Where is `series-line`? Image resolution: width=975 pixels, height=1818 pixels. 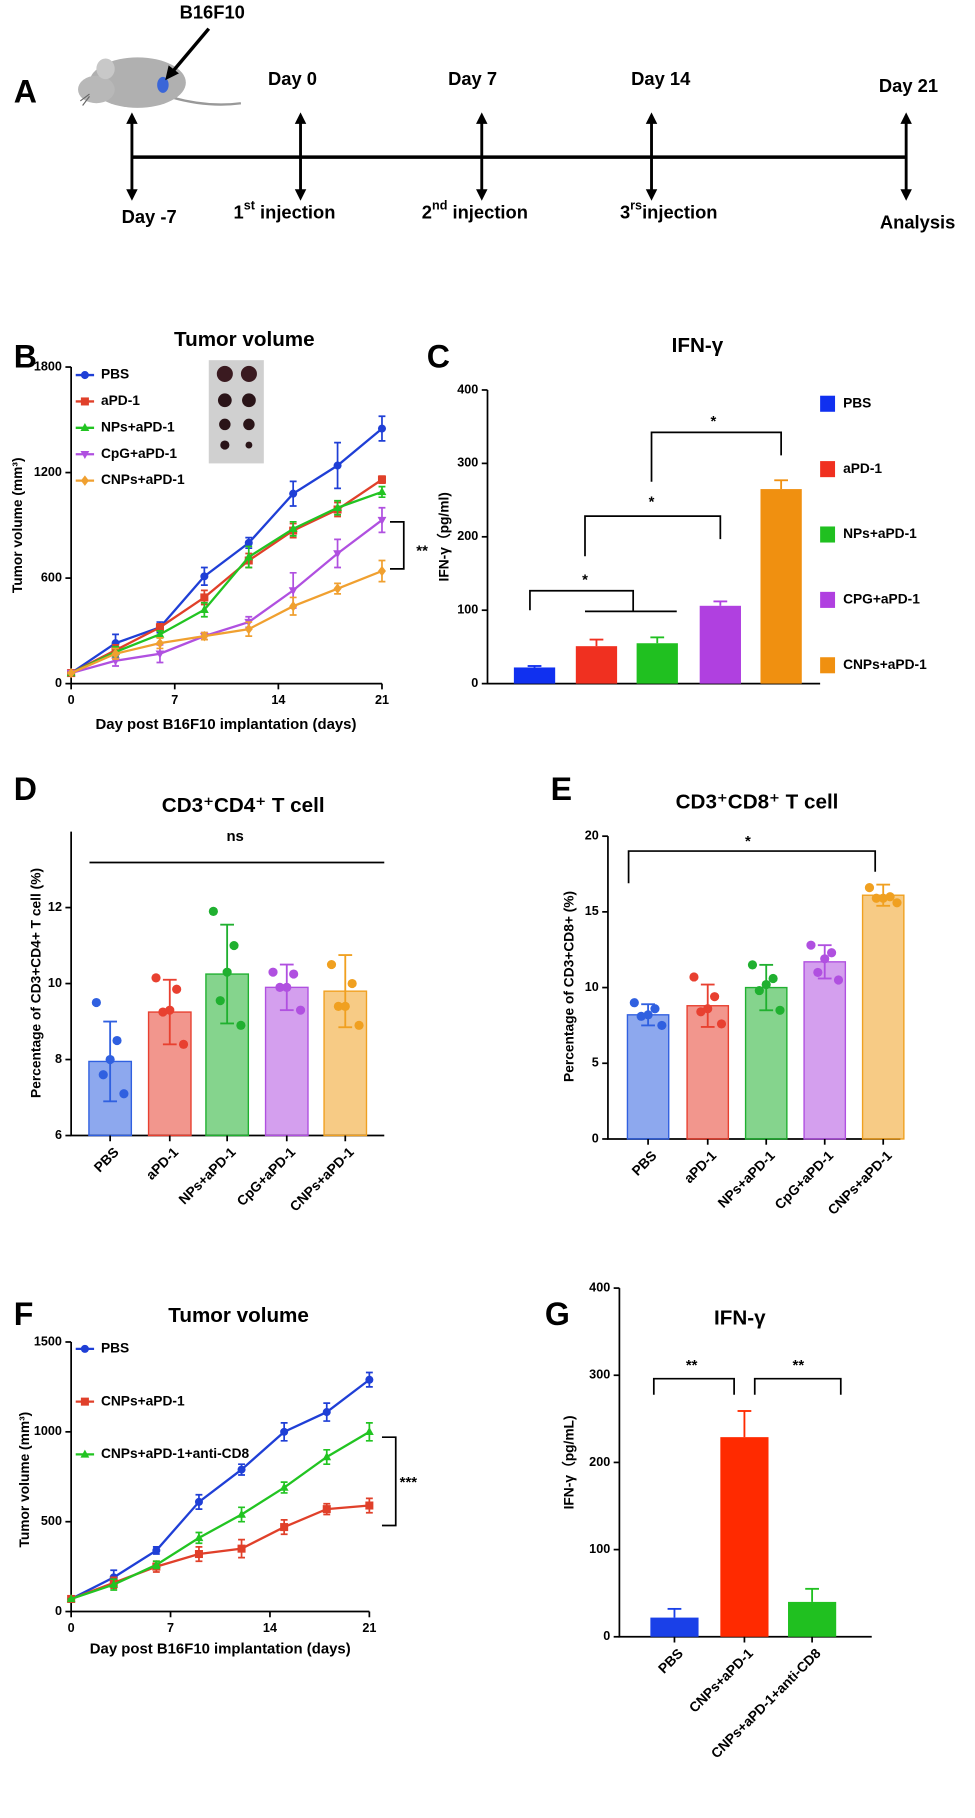
series-line is located at coordinates (226, 576).